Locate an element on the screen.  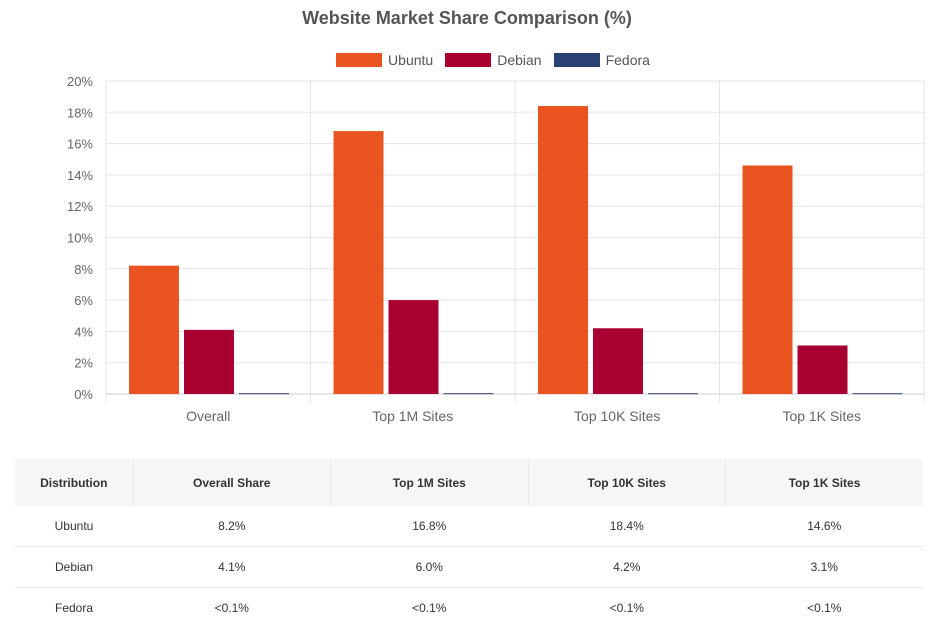
y-tick-label: 8% is located at coordinates (83, 269).